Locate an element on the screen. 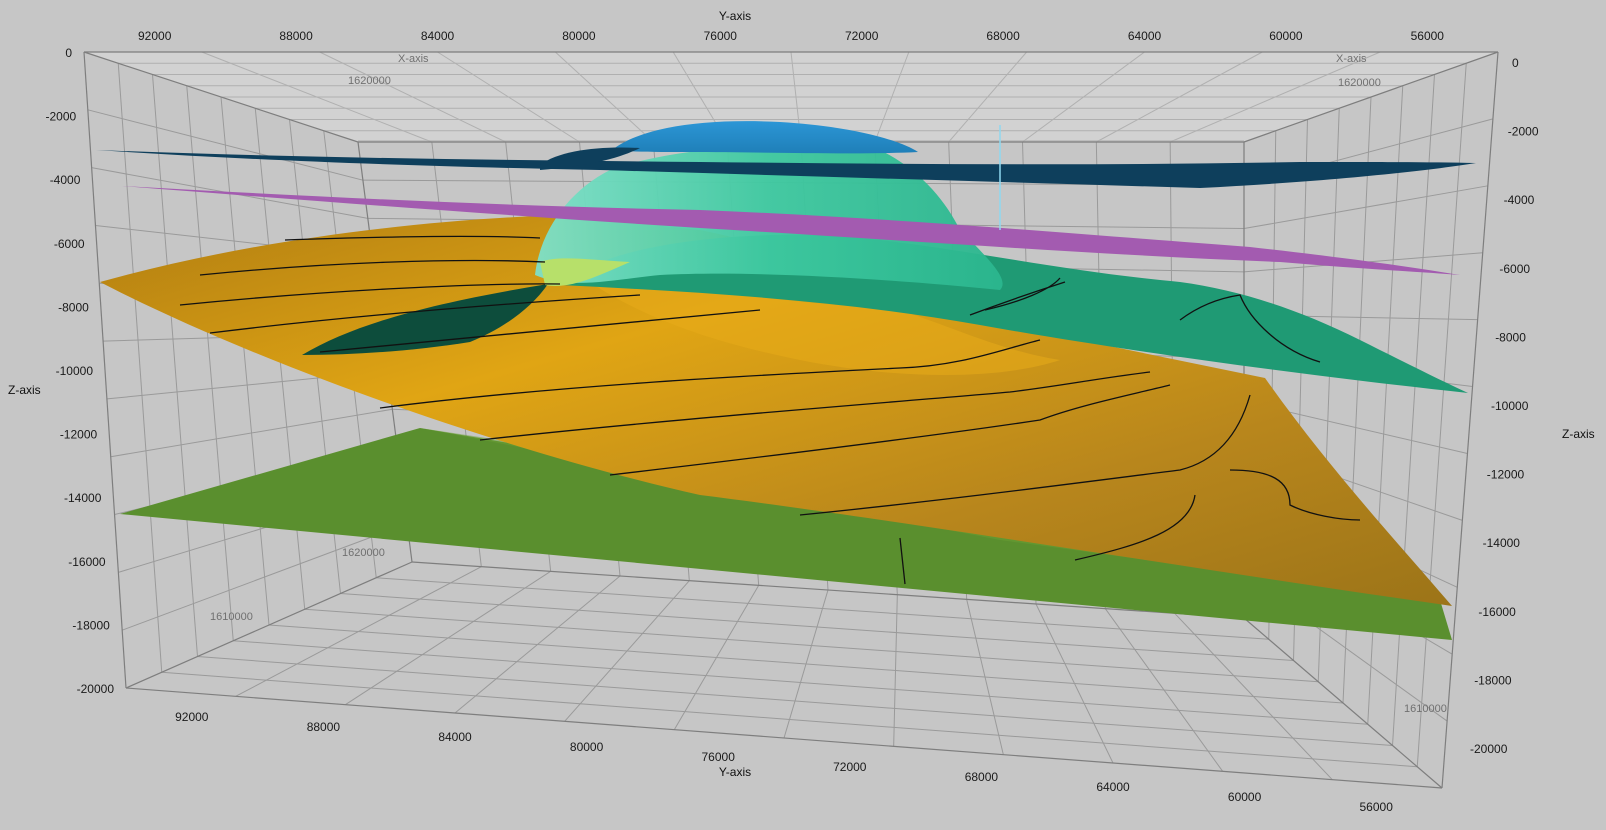  top-horizon-bump is located at coordinates (590, 158).